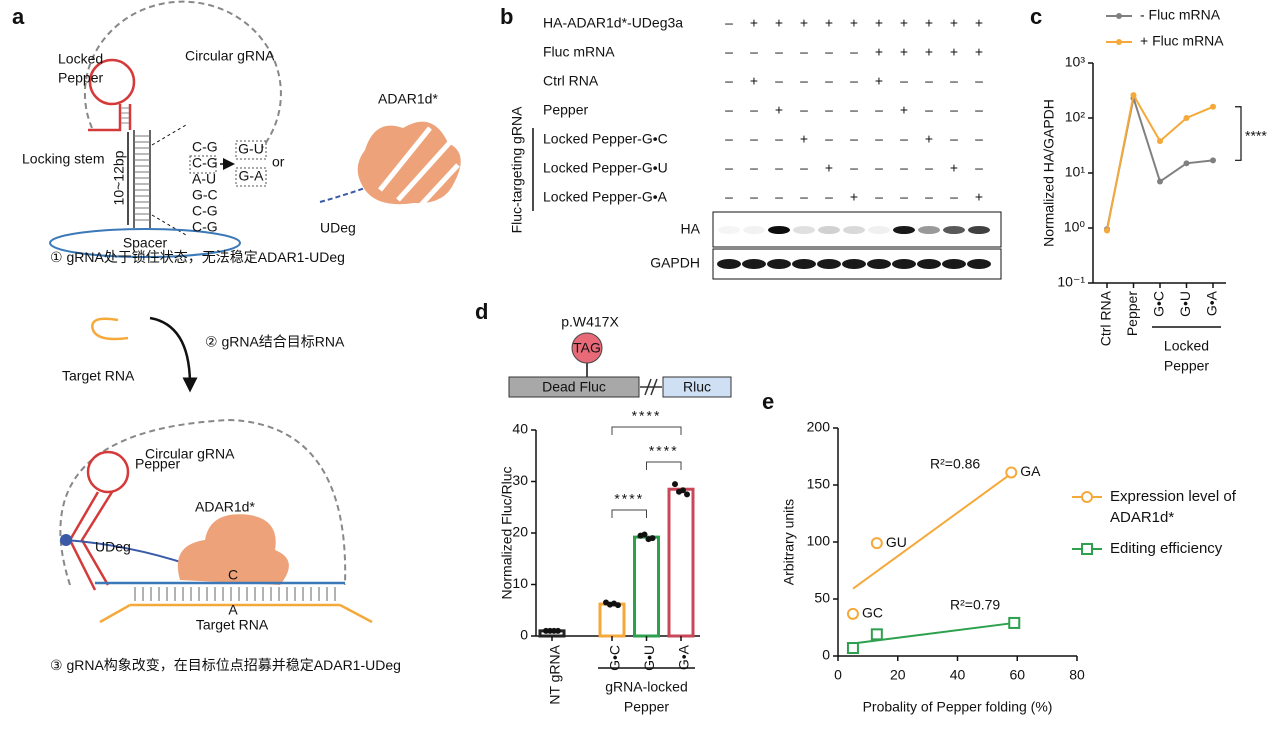 The height and width of the screenshot is (736, 1269). What do you see at coordinates (1075, 172) in the screenshot?
I see `y-tick-label: 10¹` at bounding box center [1075, 172].